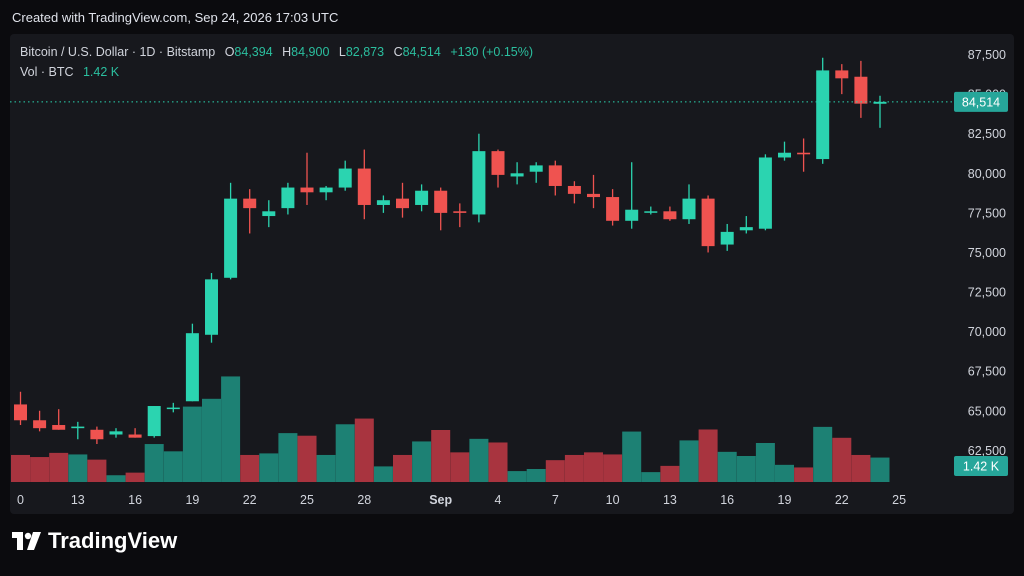 The width and height of the screenshot is (1024, 576). What do you see at coordinates (287, 52) in the screenshot?
I see `high-label: H` at bounding box center [287, 52].